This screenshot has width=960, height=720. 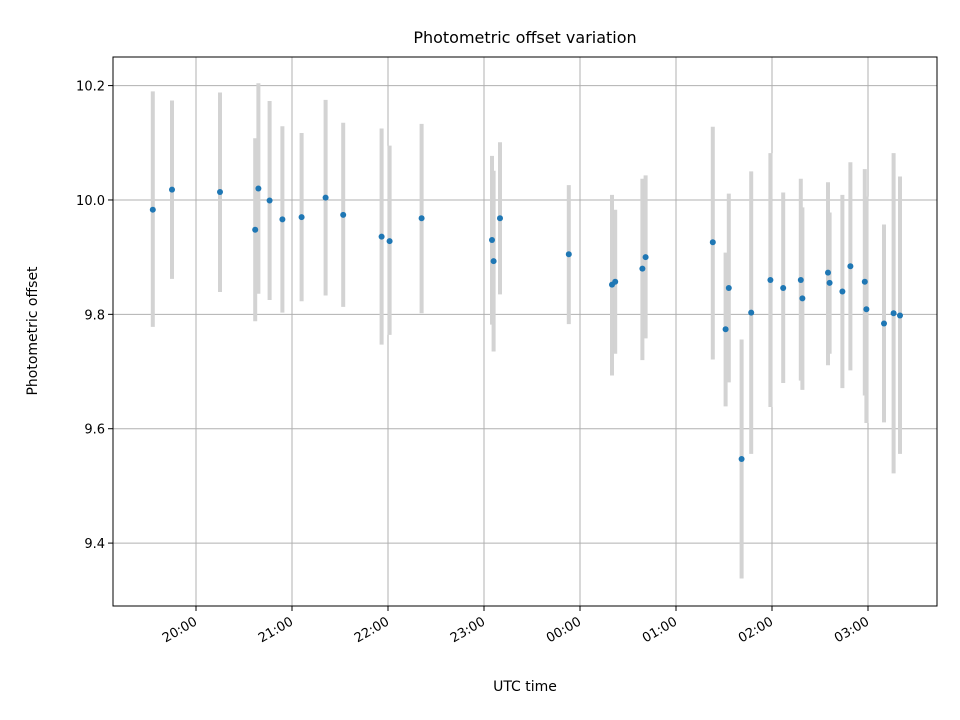 I want to click on y-axis-label: Photometric offset, so click(x=33, y=331).